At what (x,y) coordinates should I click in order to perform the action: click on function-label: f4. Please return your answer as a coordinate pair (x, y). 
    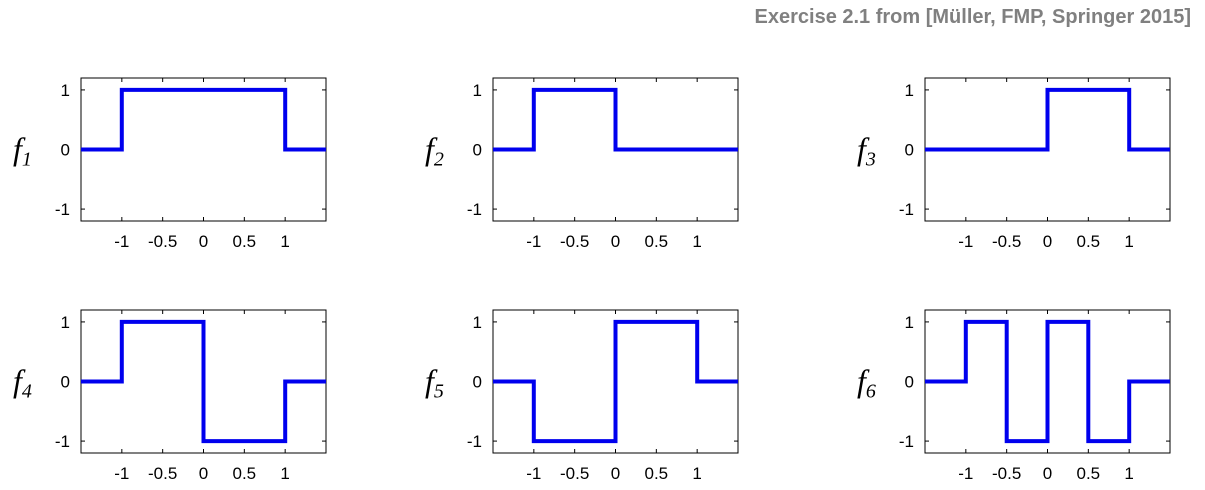
    Looking at the image, I should click on (22, 383).